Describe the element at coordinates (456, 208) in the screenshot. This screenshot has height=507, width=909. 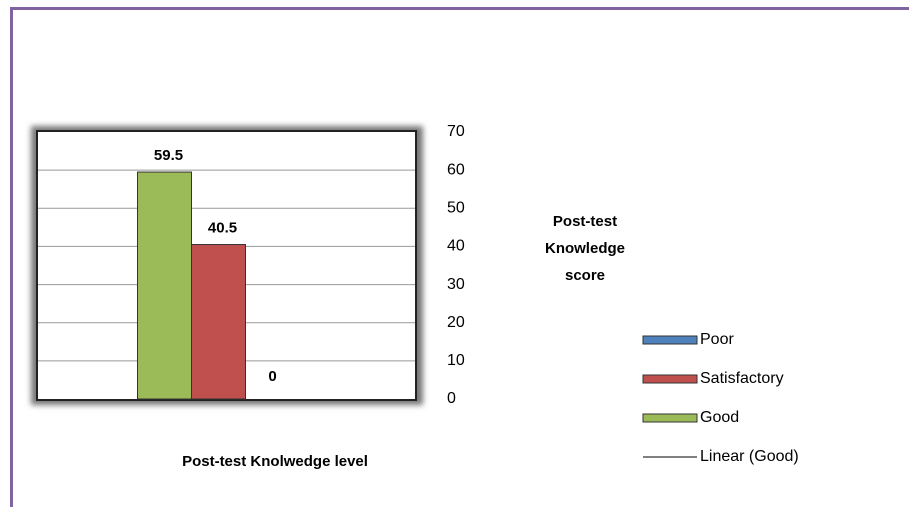
I see `y-tick-label: 50` at that location.